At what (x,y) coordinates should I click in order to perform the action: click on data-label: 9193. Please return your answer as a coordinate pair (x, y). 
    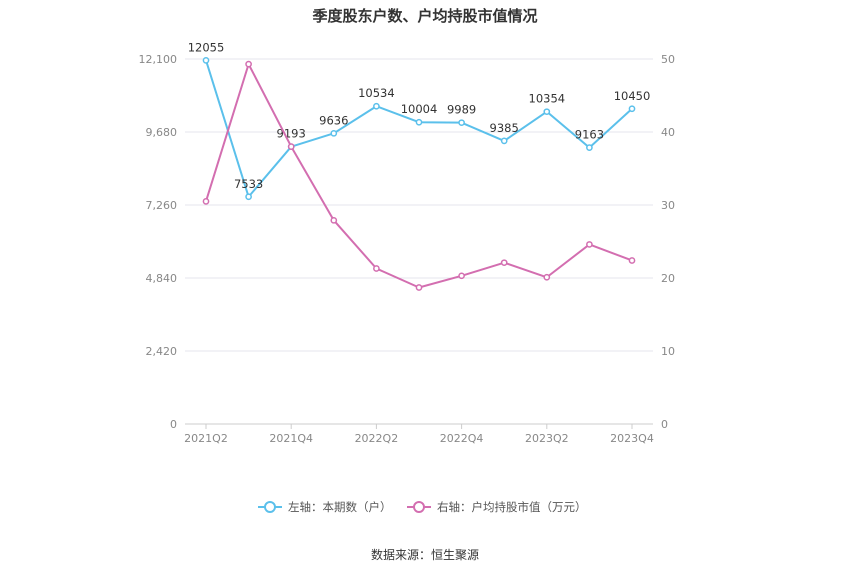
    Looking at the image, I should click on (291, 134).